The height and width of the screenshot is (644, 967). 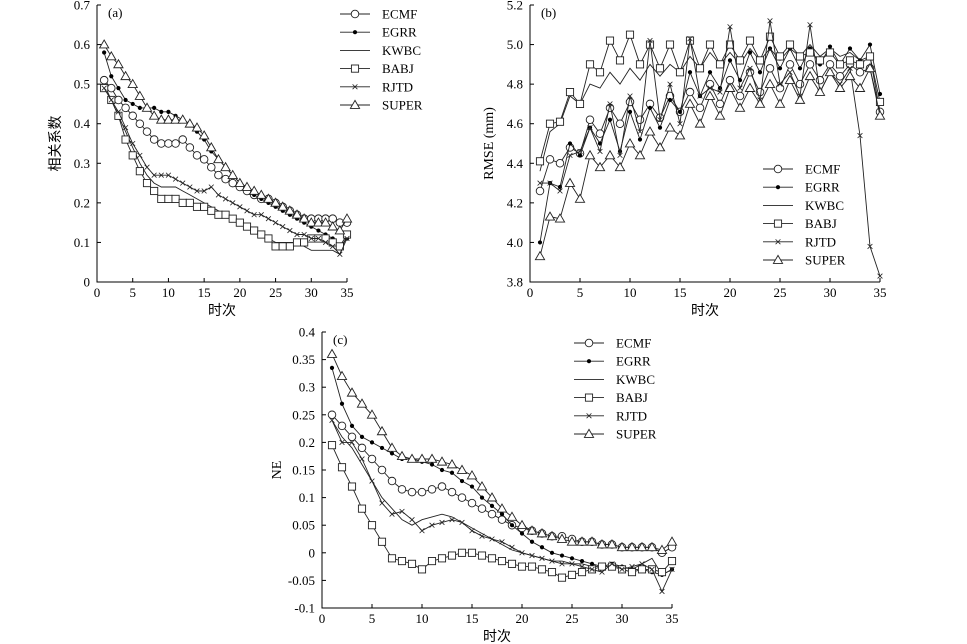 What do you see at coordinates (710, 161) in the screenshot?
I see `series-super` at bounding box center [710, 161].